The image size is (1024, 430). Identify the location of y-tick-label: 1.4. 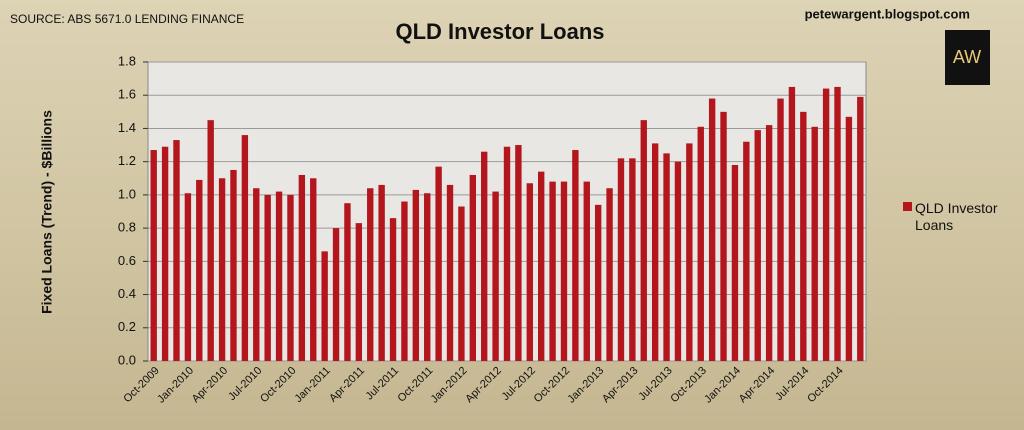
(127, 127).